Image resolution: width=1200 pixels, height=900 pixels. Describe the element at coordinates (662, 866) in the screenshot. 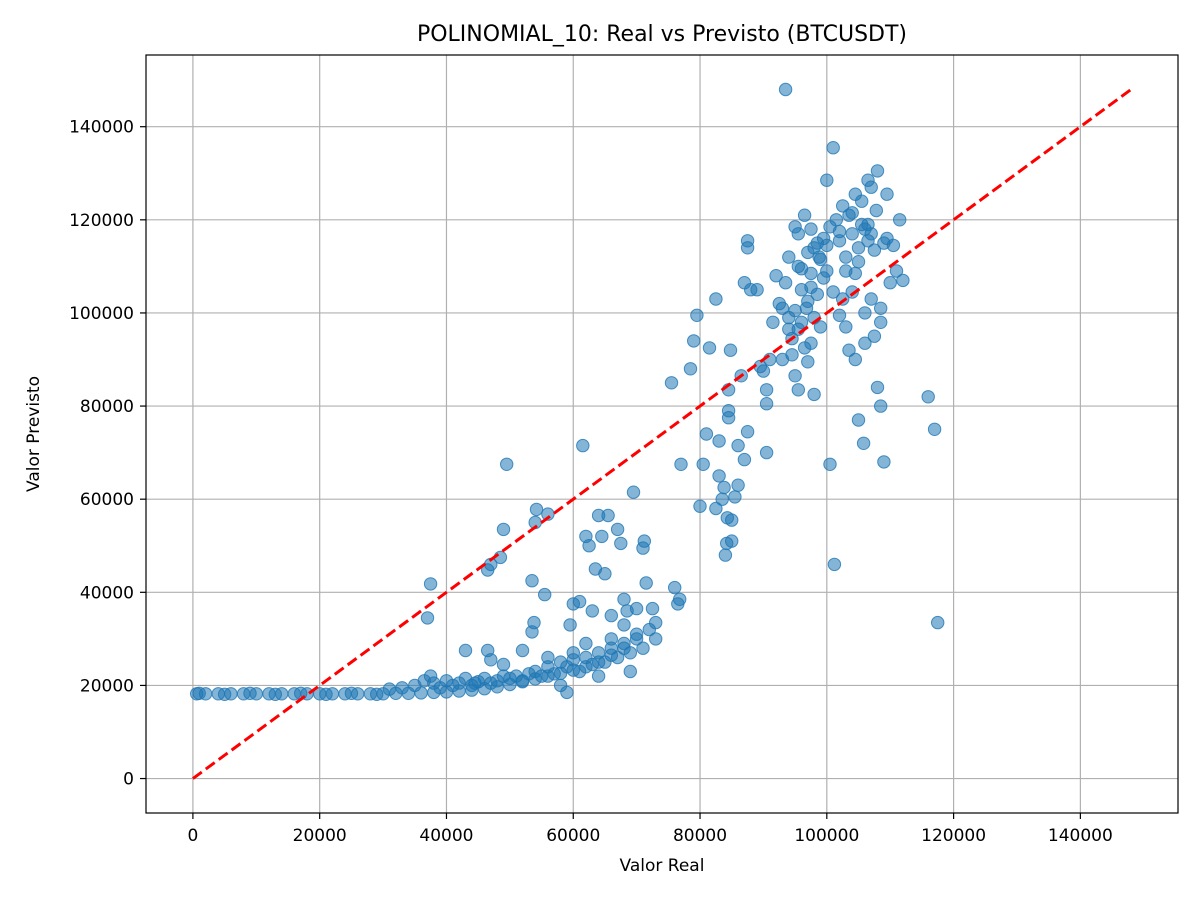

I see `x-axis-label: Valor Real` at that location.